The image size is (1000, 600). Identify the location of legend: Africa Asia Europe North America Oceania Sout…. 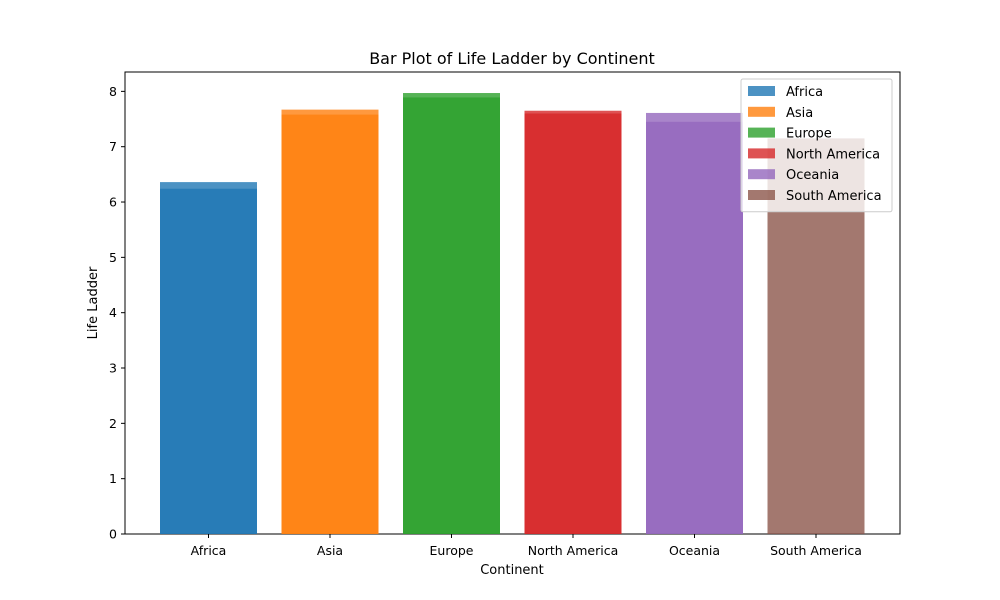
(816, 145).